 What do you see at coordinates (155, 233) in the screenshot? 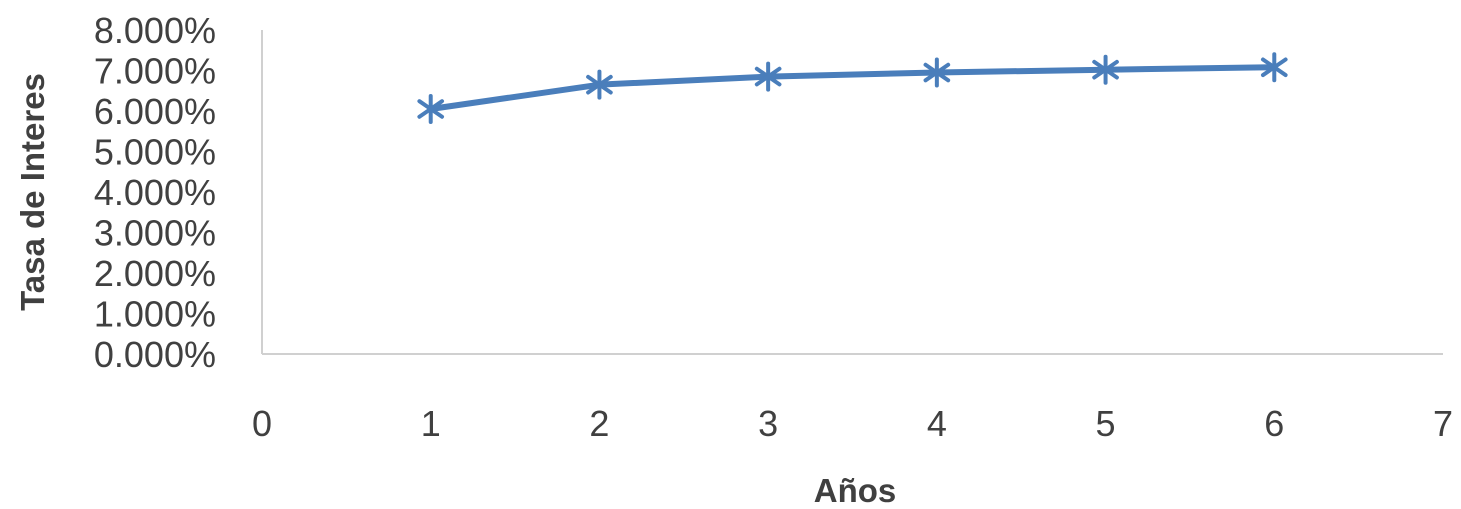
I see `y-tick-label: 3.000%` at bounding box center [155, 233].